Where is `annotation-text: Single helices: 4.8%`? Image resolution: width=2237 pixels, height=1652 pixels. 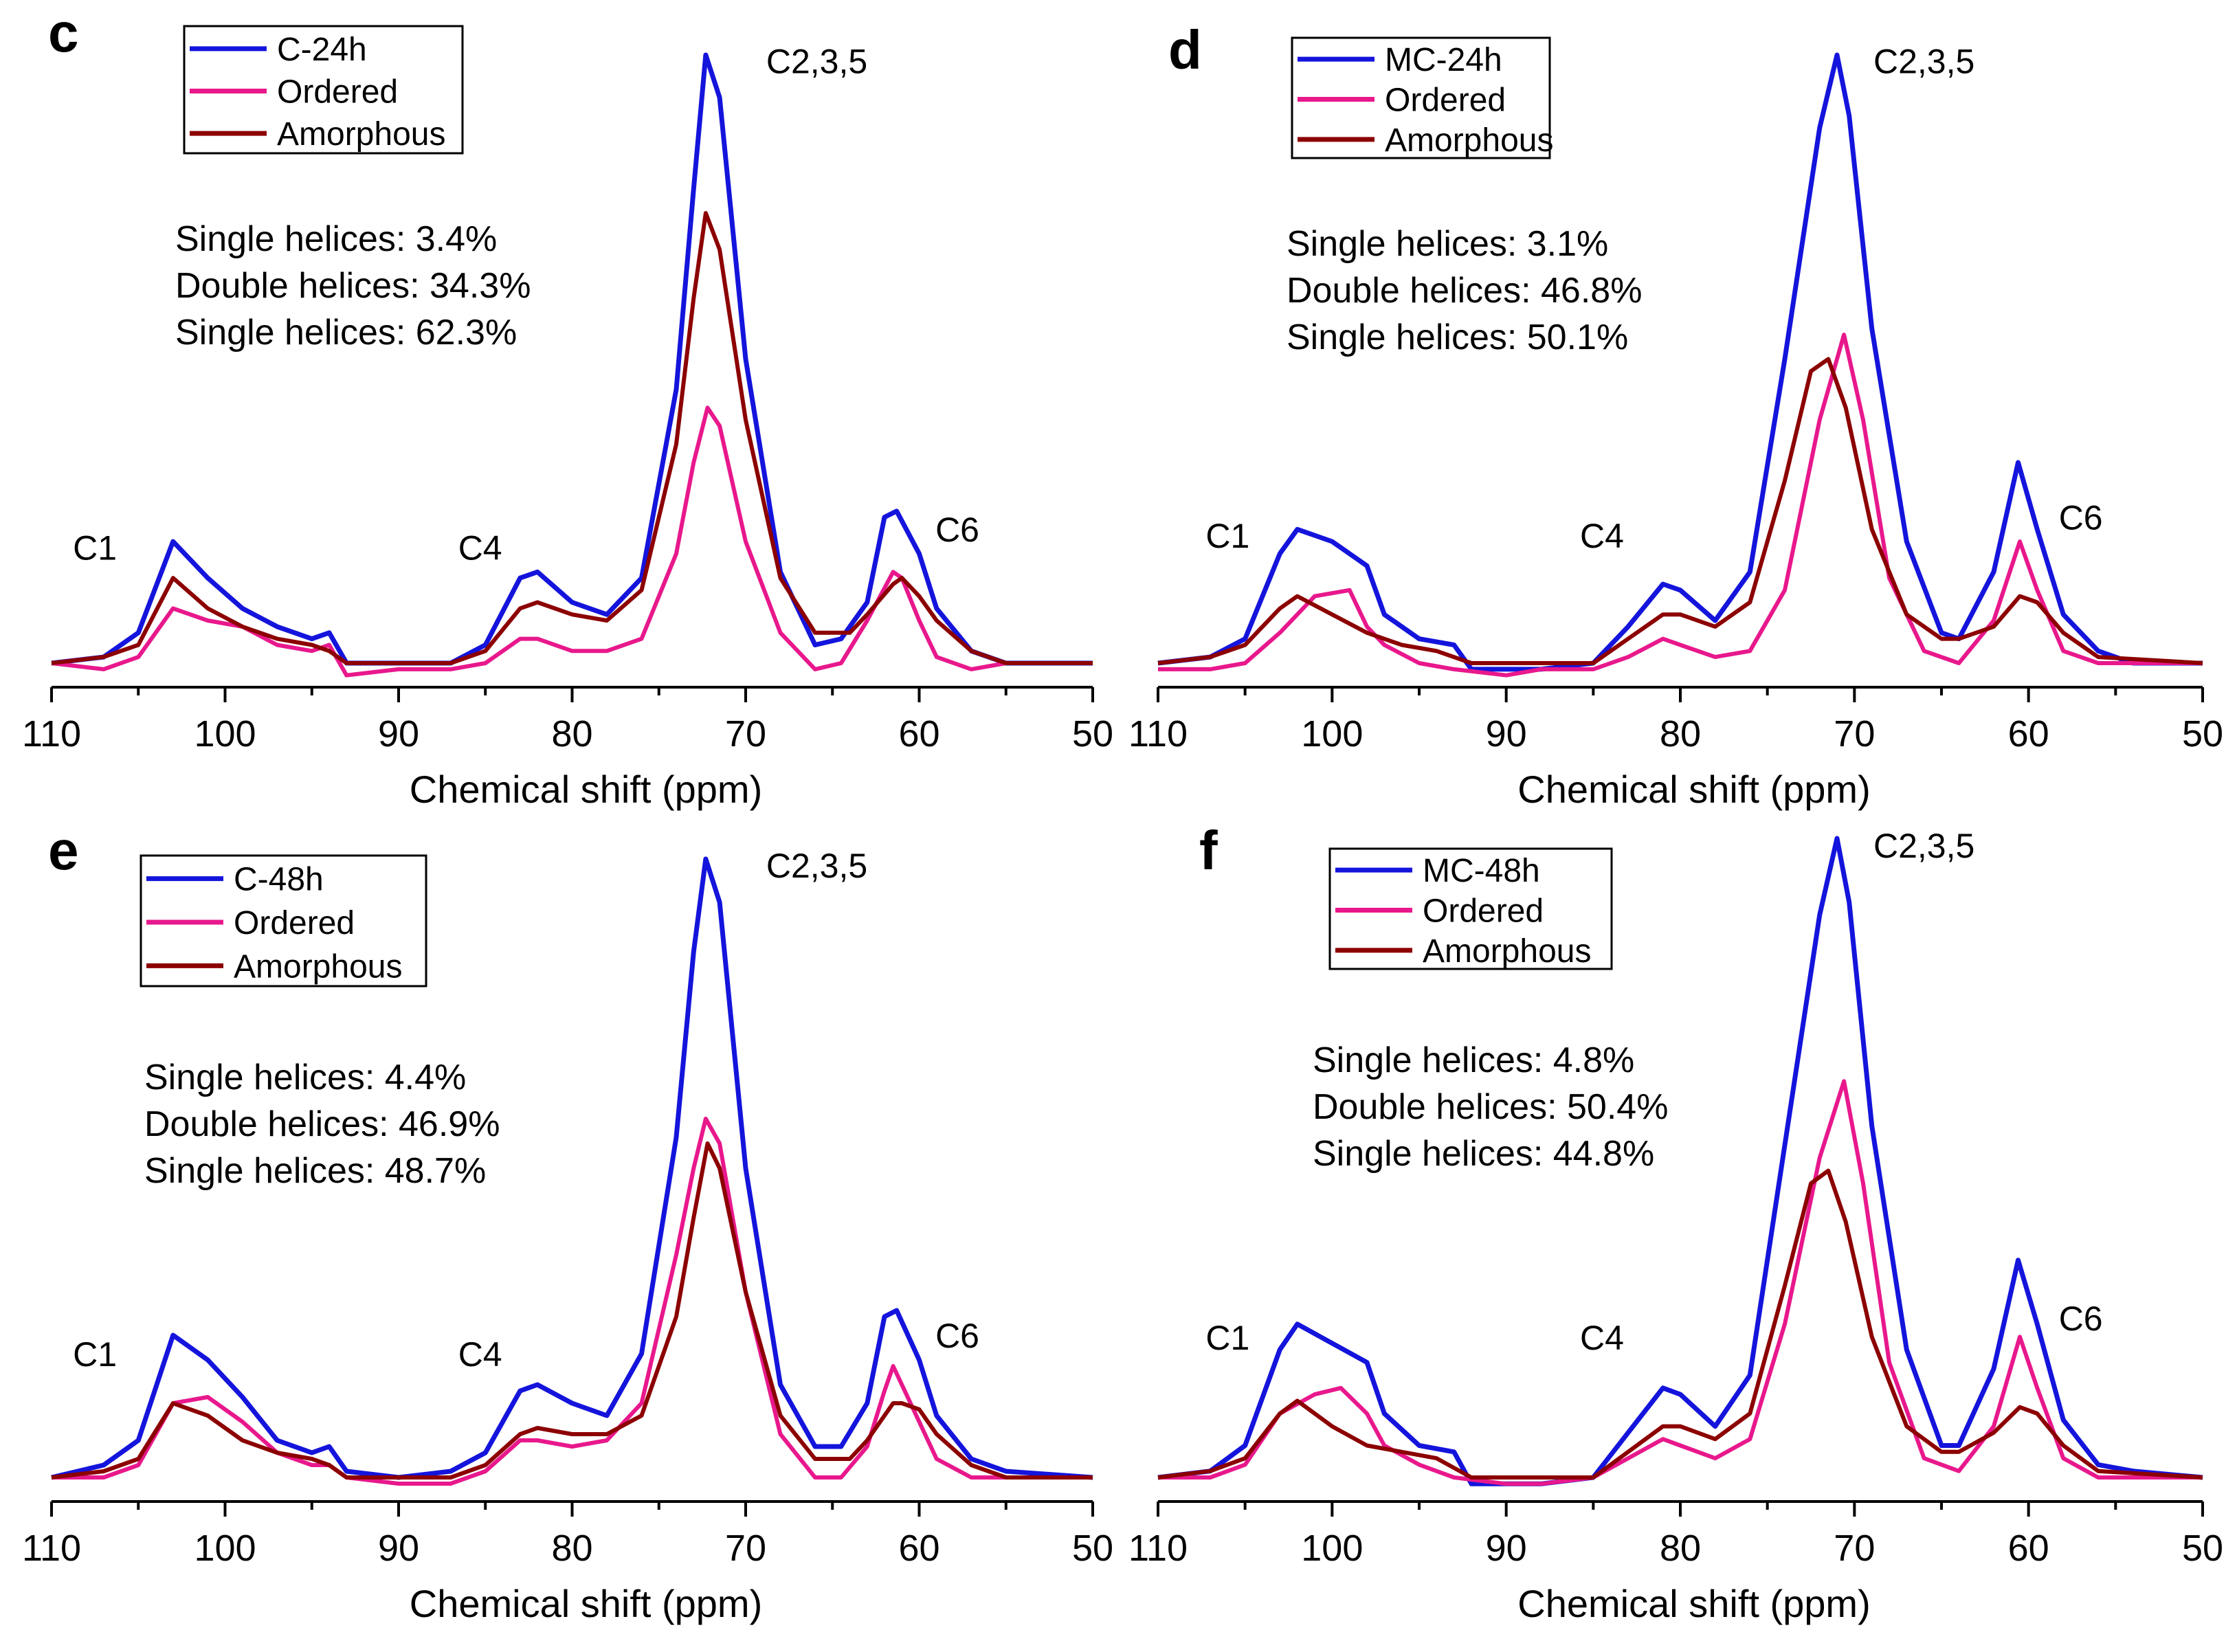
annotation-text: Single helices: 4.8% is located at coordinates (1474, 1060).